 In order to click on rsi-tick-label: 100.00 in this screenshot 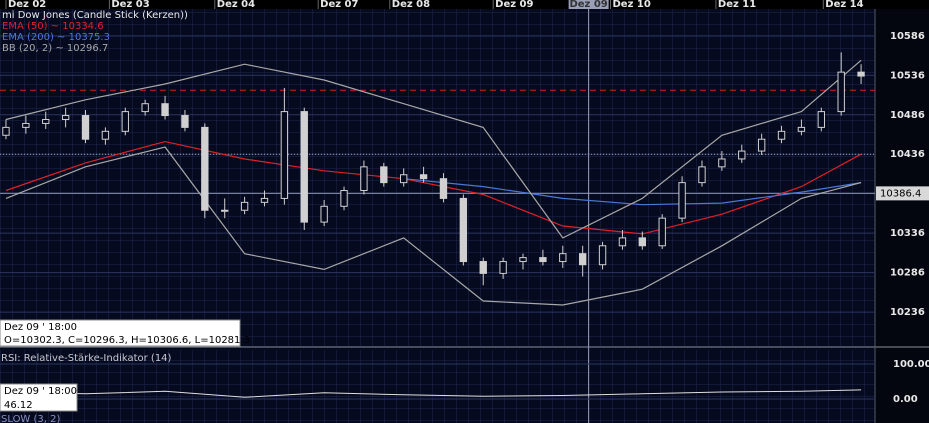, I will do `click(911, 364)`.